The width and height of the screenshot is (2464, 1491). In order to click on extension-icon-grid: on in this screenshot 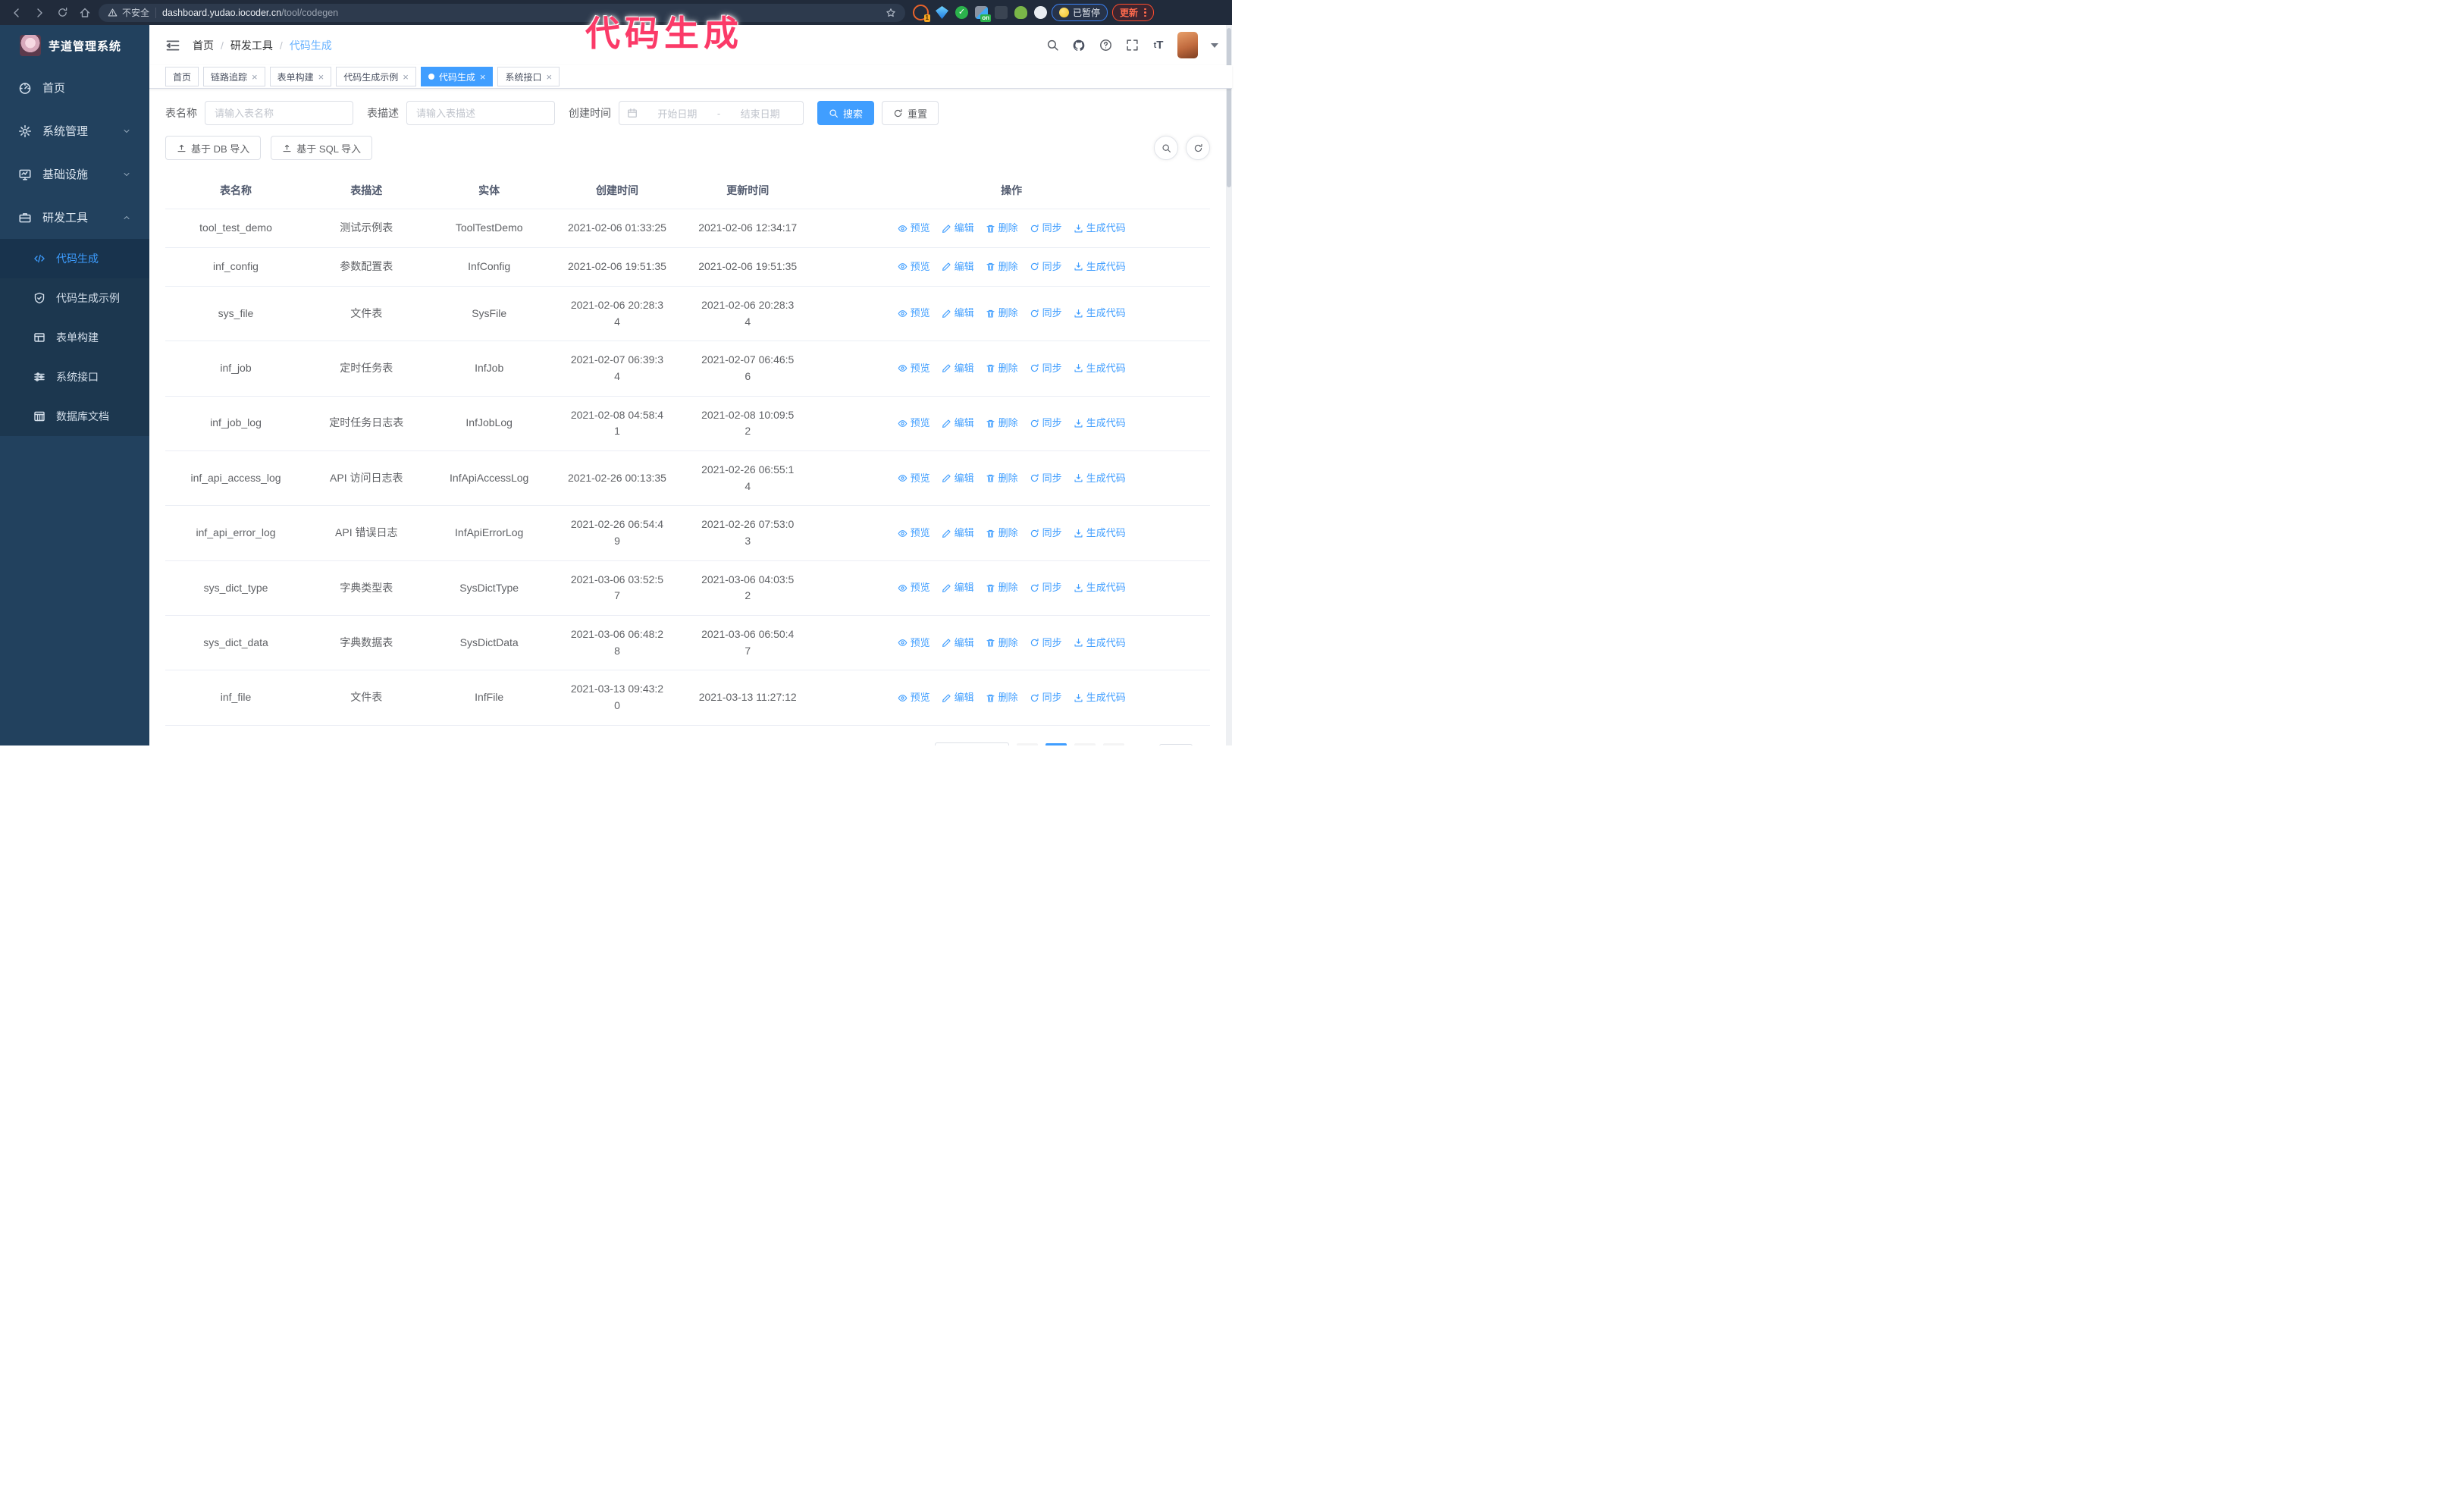, I will do `click(983, 14)`.